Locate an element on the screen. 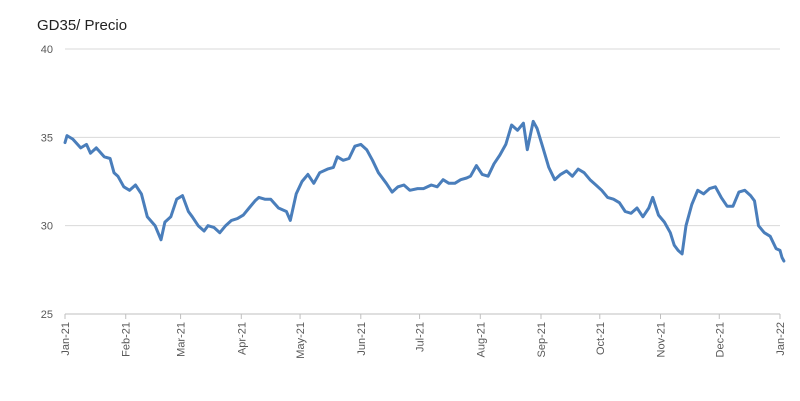  x-tick-label: Dec-21 is located at coordinates (720, 339).